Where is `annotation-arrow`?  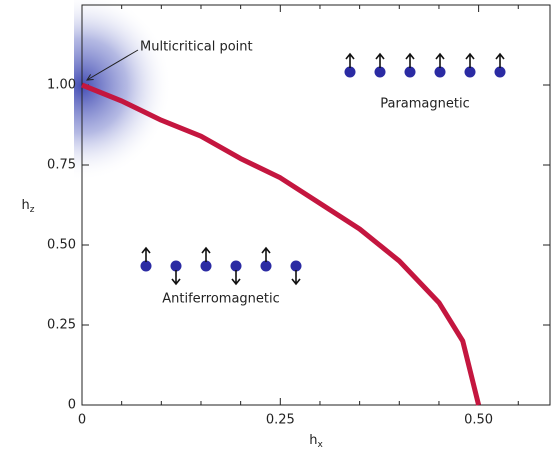
annotation-arrow is located at coordinates (113, 64).